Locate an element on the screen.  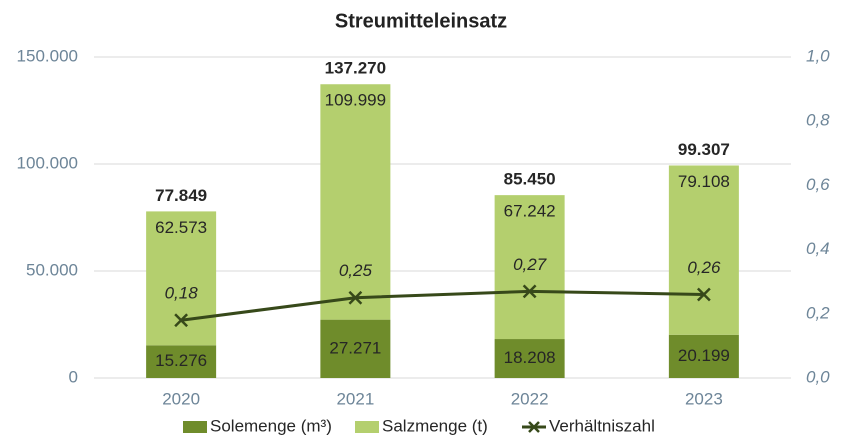
x-tick-label: 2020 is located at coordinates (181, 398).